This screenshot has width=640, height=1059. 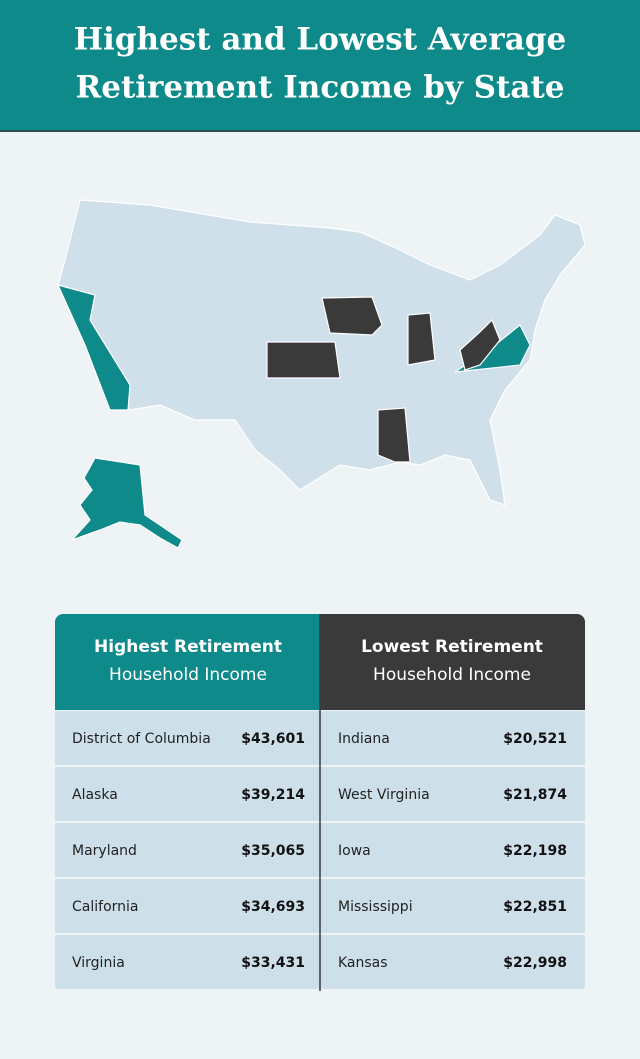 What do you see at coordinates (535, 795) in the screenshot?
I see `income-value: $21,874` at bounding box center [535, 795].